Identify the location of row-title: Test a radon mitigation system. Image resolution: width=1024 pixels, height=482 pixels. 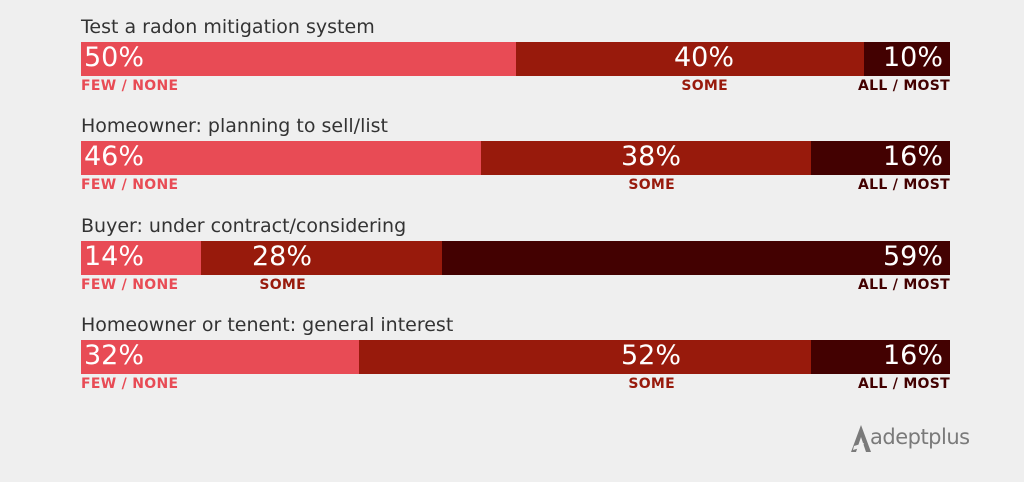
(228, 27).